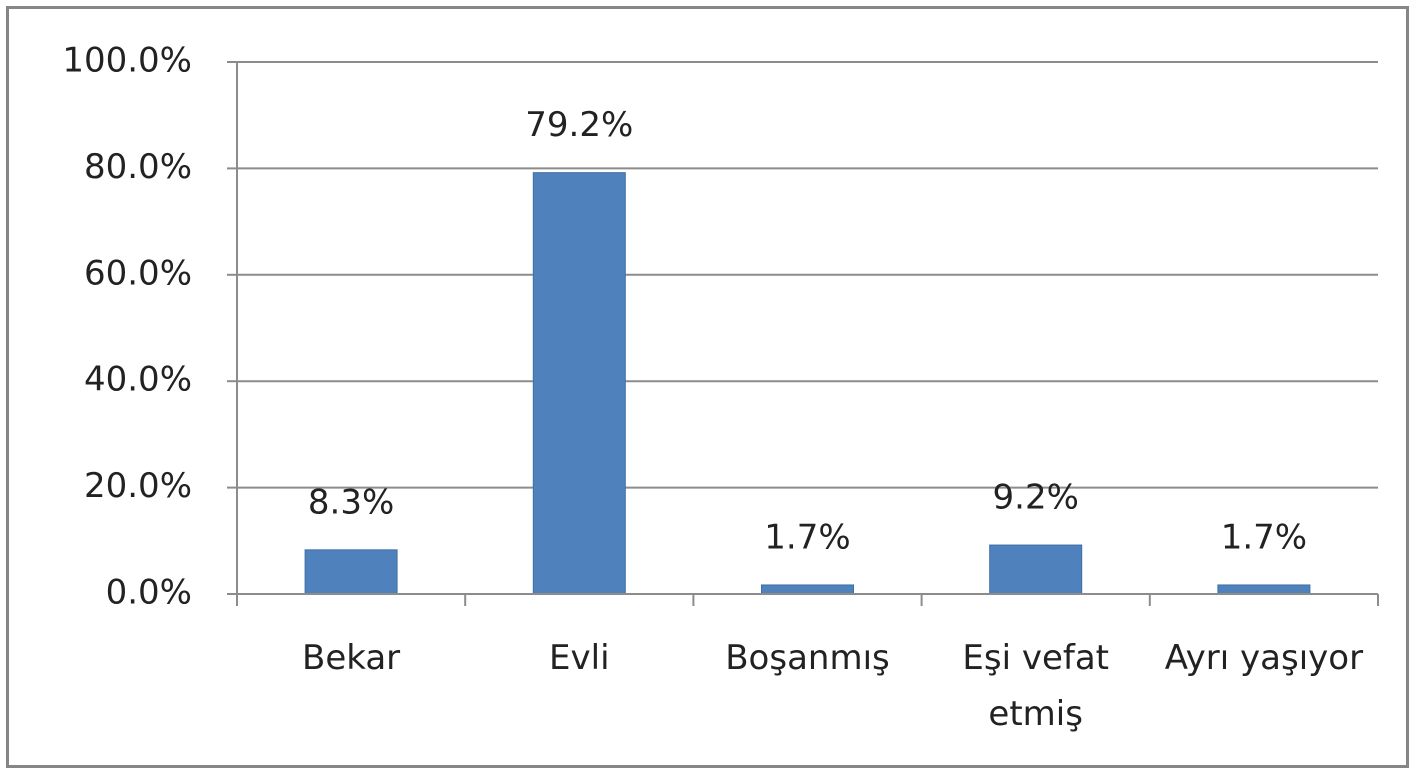  I want to click on y-tick-label: 80.0%, so click(138, 167).